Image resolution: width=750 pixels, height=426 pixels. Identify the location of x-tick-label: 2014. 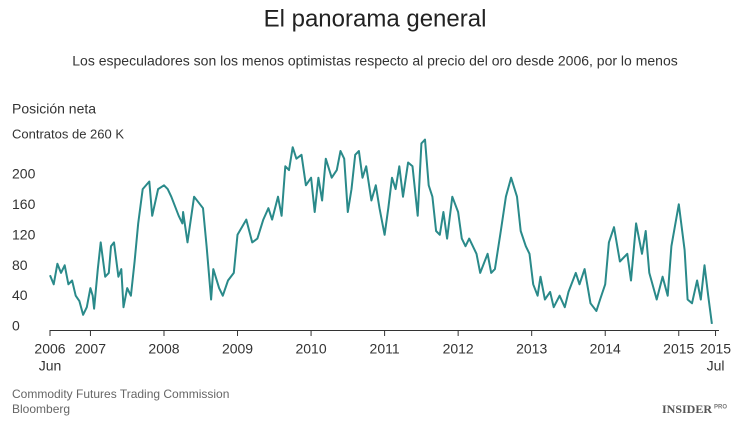
(605, 349).